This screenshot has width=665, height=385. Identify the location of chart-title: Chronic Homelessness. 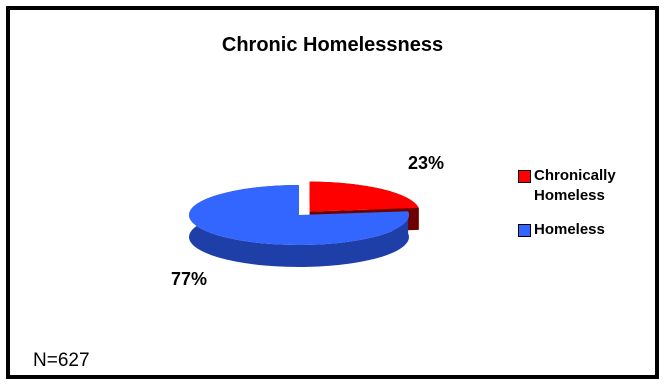
(332, 45).